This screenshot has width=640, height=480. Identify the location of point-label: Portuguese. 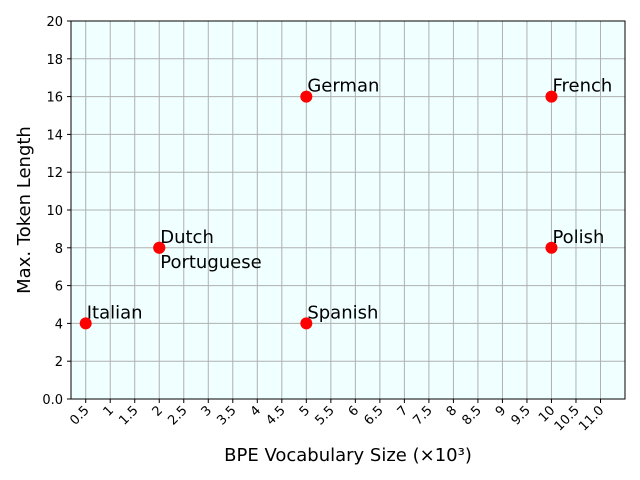
(210, 262).